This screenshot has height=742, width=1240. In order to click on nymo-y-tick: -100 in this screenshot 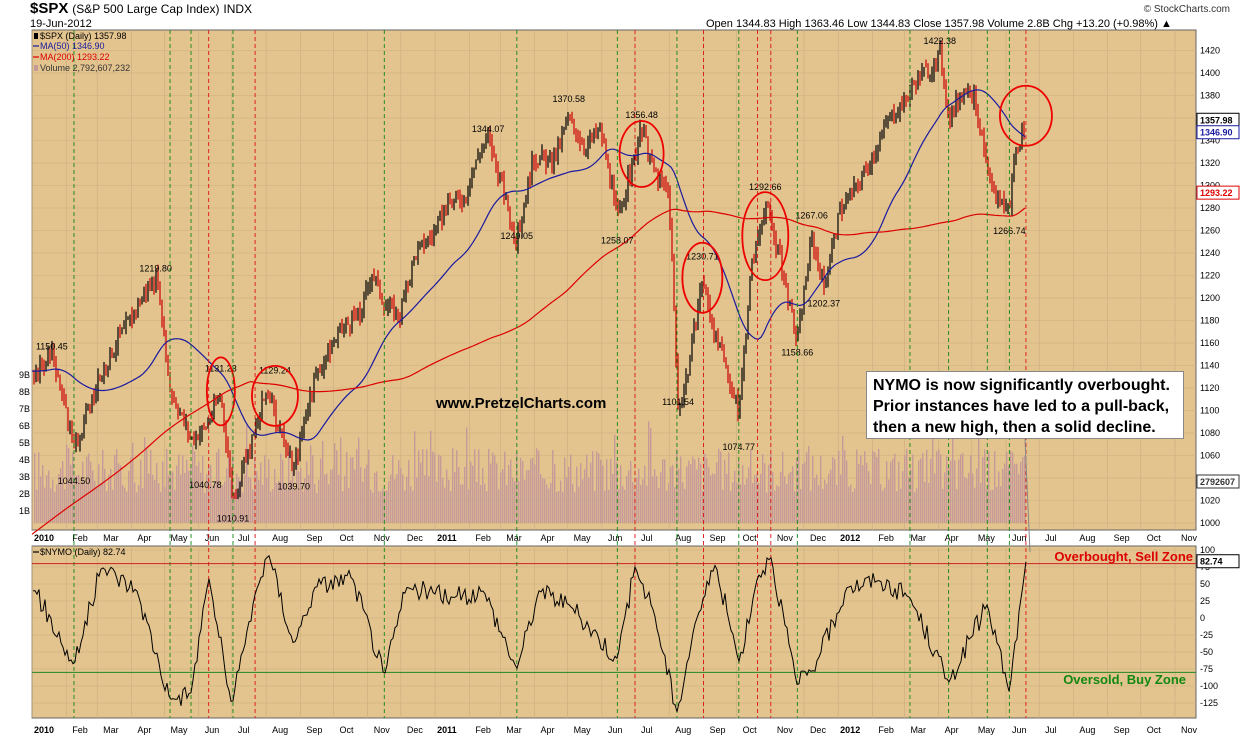, I will do `click(1209, 686)`.